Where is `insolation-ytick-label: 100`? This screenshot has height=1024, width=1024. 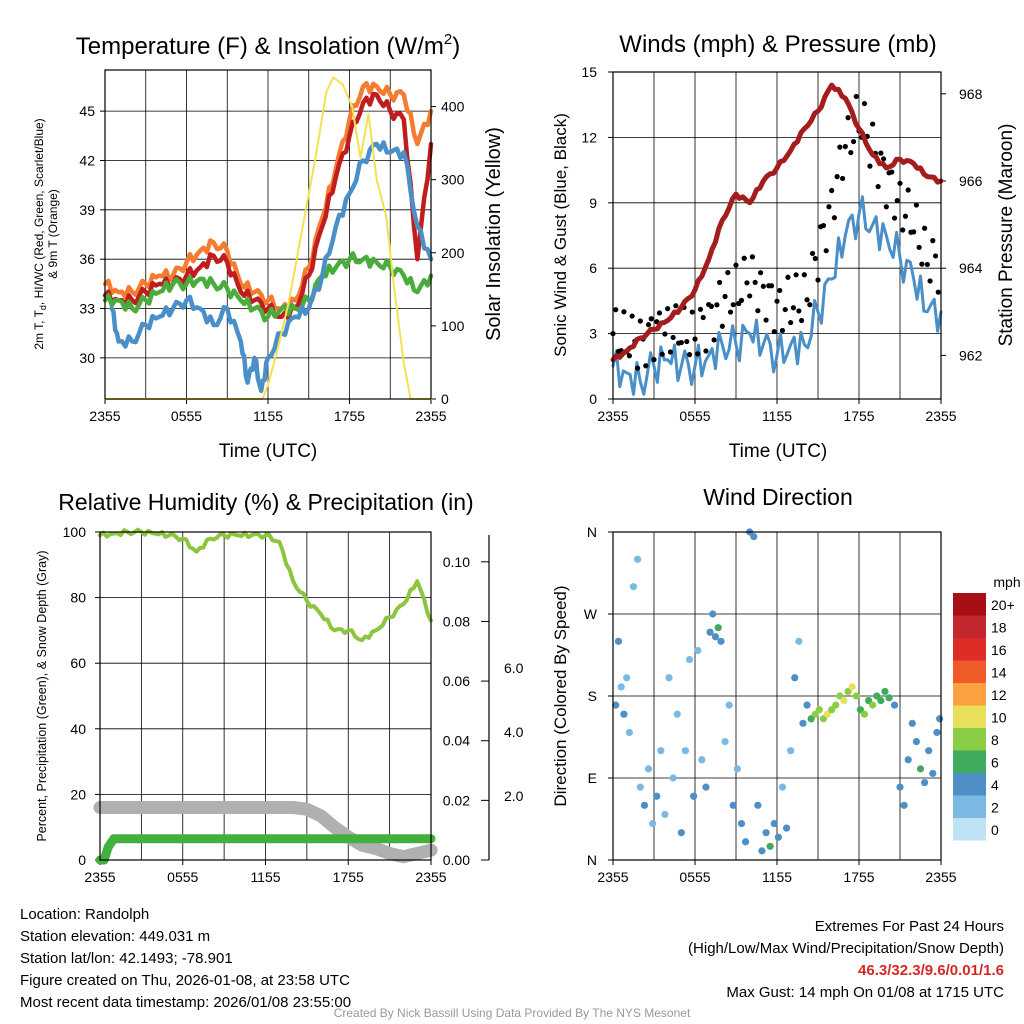 insolation-ytick-label: 100 is located at coordinates (453, 326).